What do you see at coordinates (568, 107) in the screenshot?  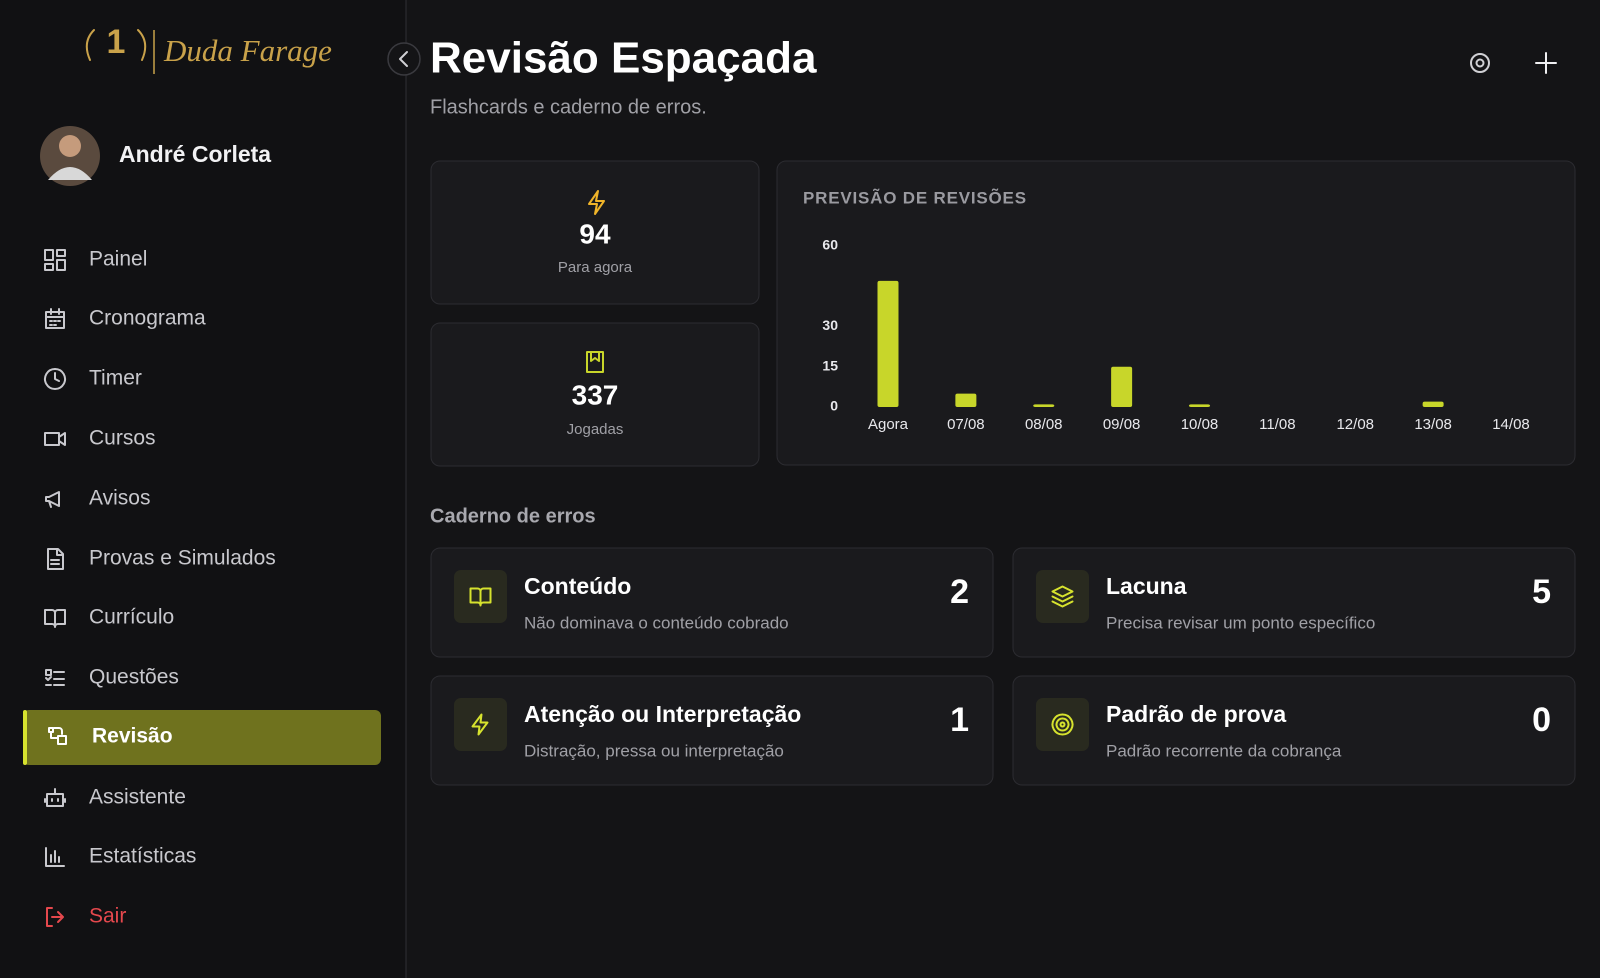 I see `page-subtitle: Flashcards e caderno de erros.` at bounding box center [568, 107].